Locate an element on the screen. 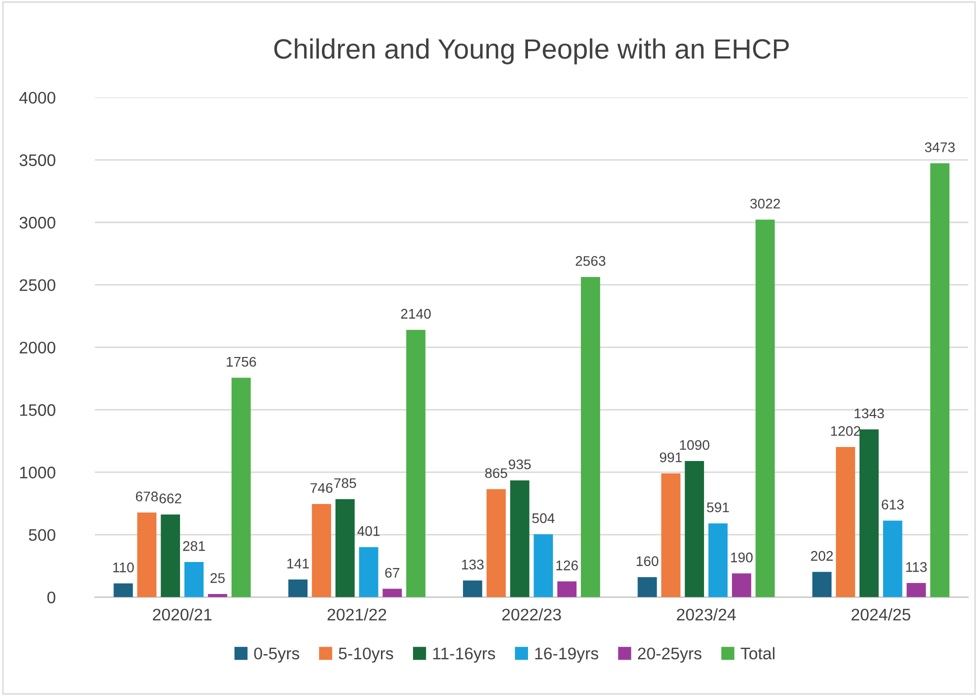 This screenshot has height=696, width=978. y-tick-label: 1000 is located at coordinates (38, 472).